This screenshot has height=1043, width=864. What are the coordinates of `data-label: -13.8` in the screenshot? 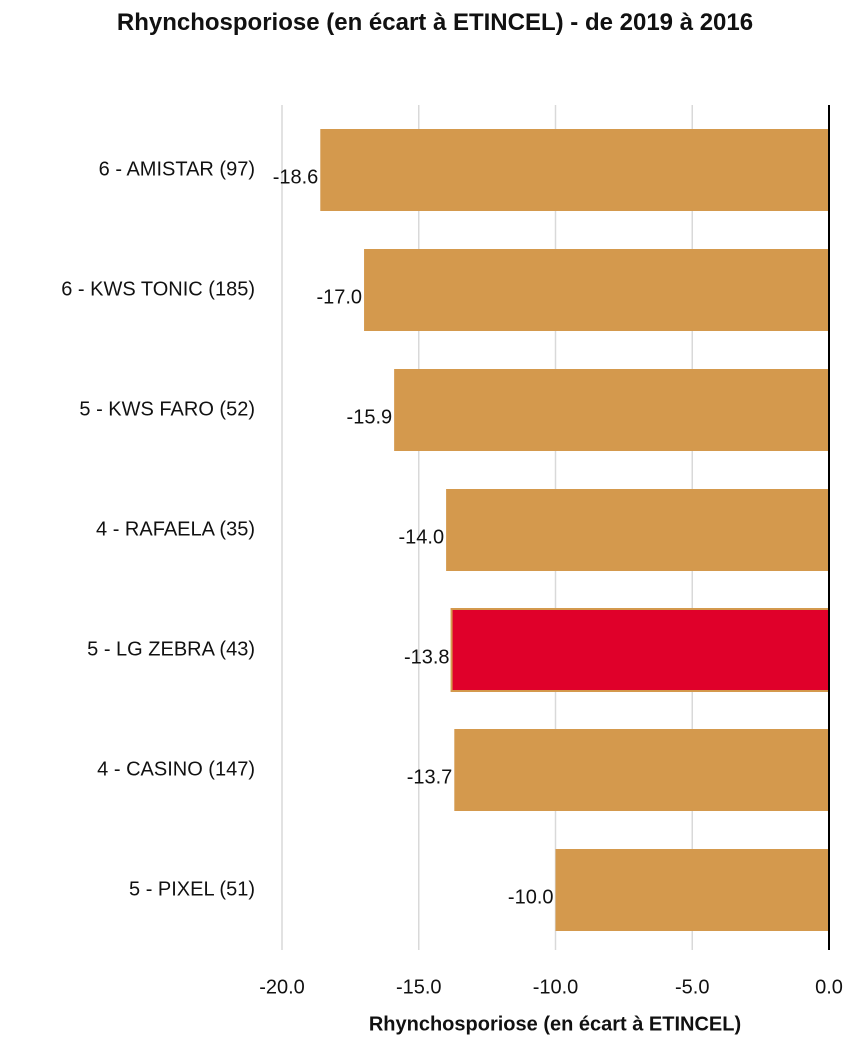 It's located at (427, 657).